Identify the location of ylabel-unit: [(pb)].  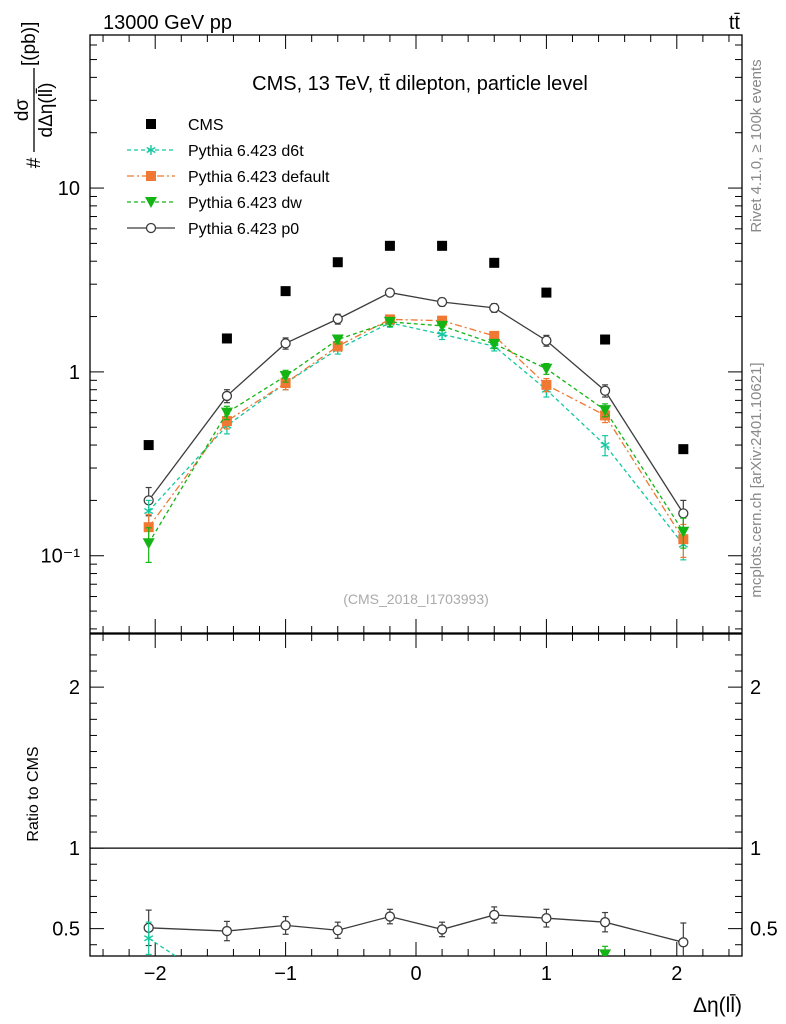
(29, 44).